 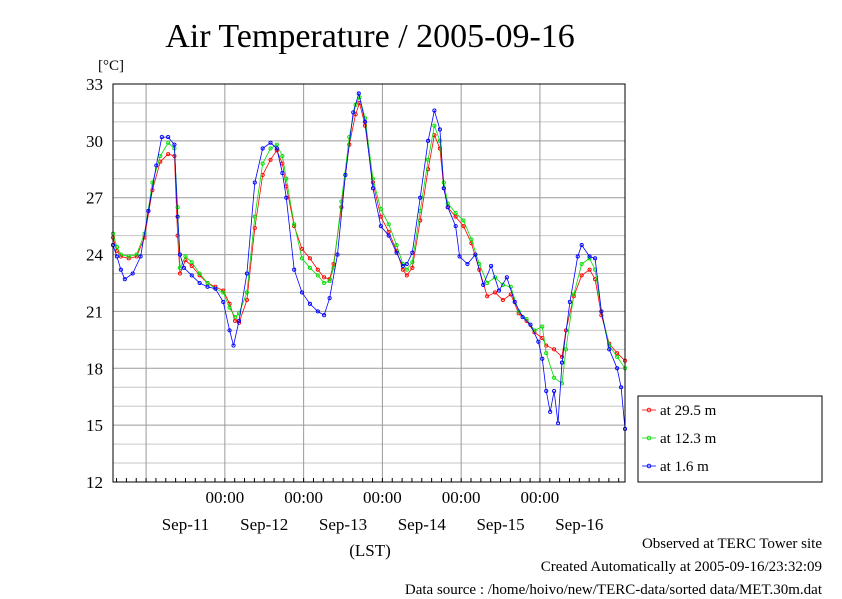 What do you see at coordinates (422, 524) in the screenshot?
I see `x-date-label: Sep-14` at bounding box center [422, 524].